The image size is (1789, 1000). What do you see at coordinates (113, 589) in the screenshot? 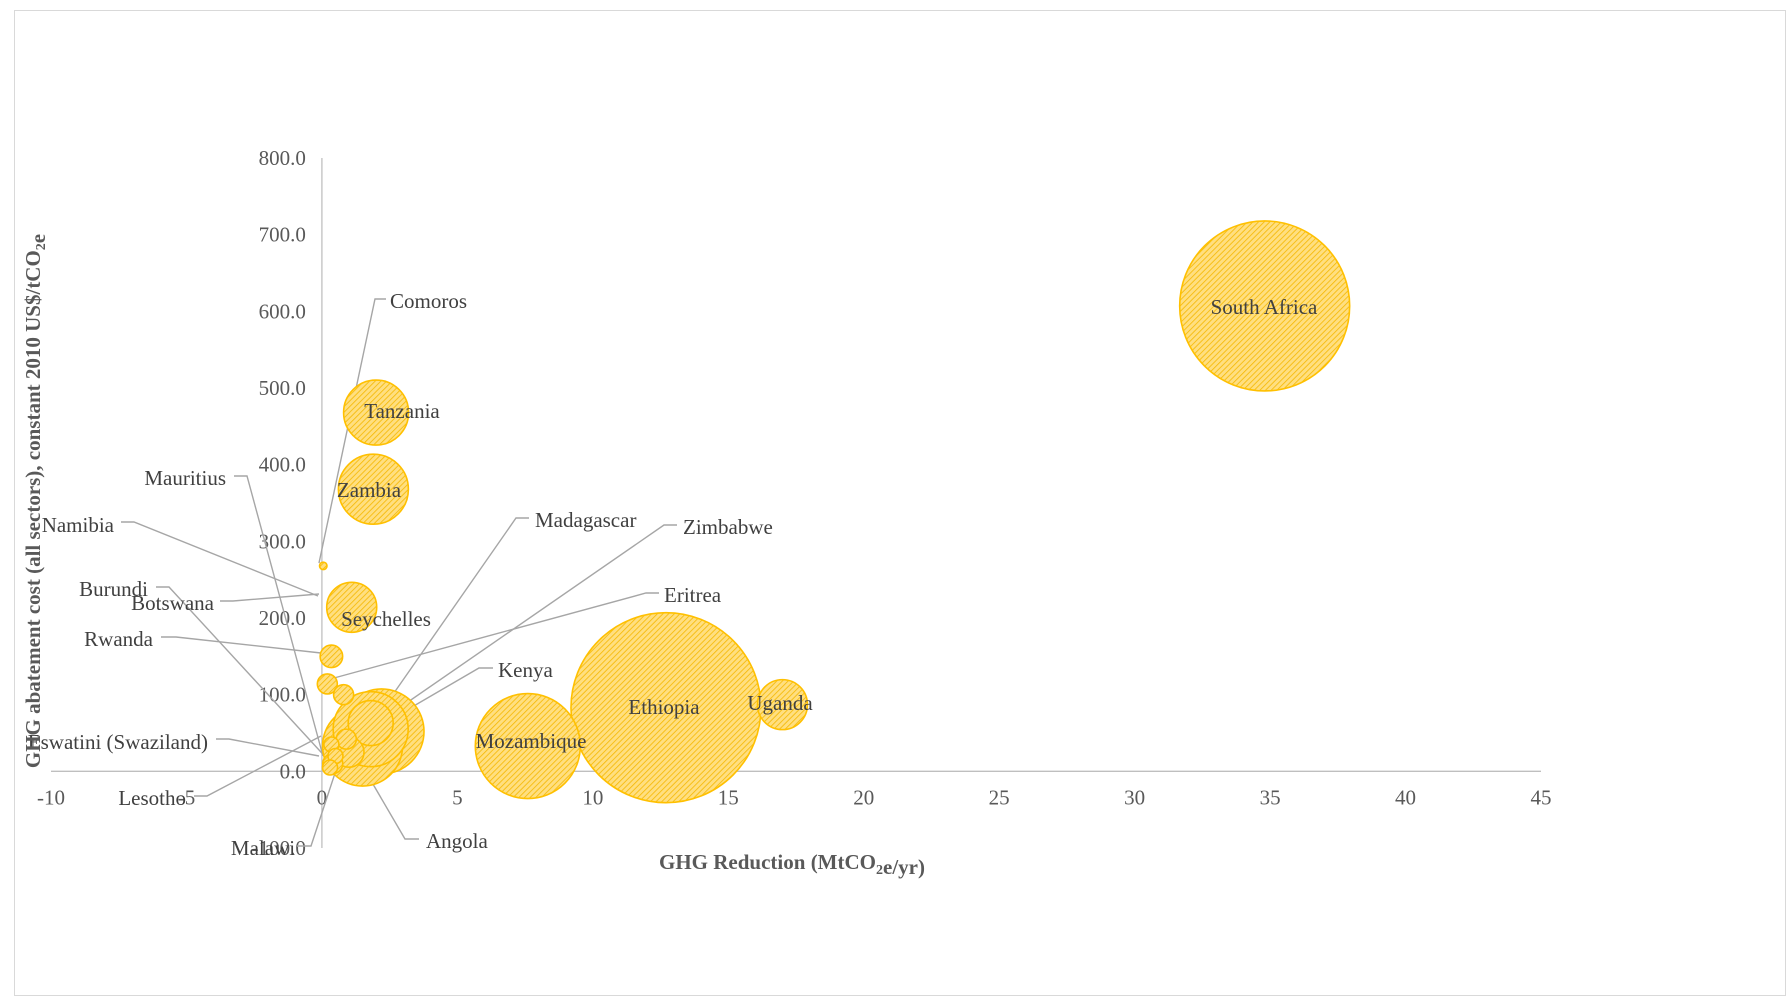
I see `data-label-burundi: Burundi` at bounding box center [113, 589].